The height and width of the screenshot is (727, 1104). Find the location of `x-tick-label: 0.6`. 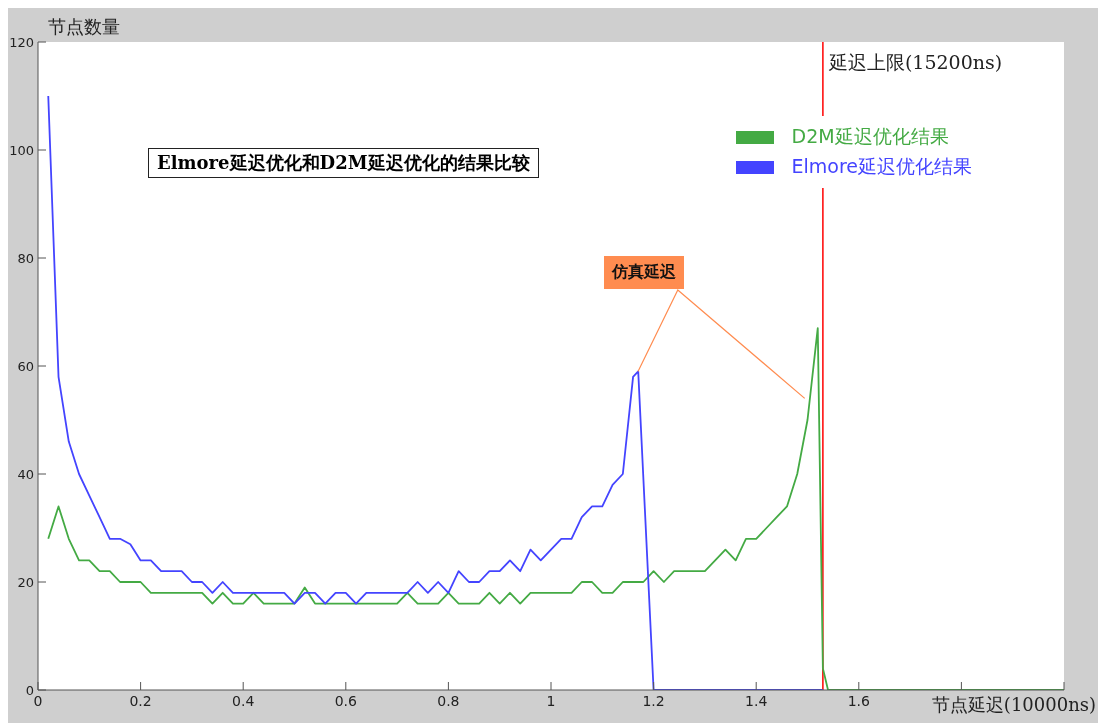

x-tick-label: 0.6 is located at coordinates (346, 700).